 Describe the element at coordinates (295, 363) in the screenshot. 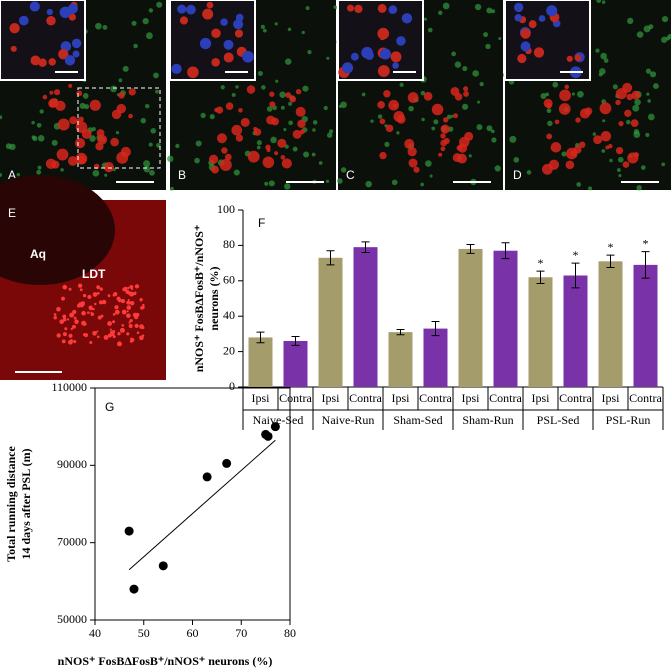

I see `bar` at that location.